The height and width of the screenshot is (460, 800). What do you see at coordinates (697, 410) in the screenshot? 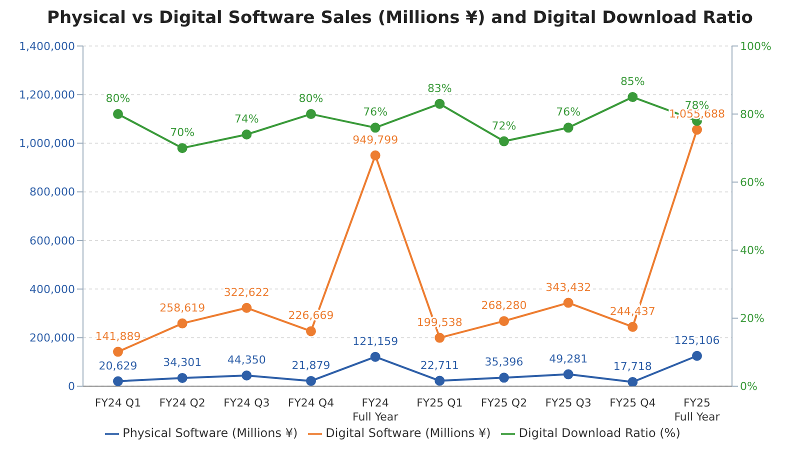
I see `x-tick-label: FY25 Full Year` at bounding box center [697, 410].